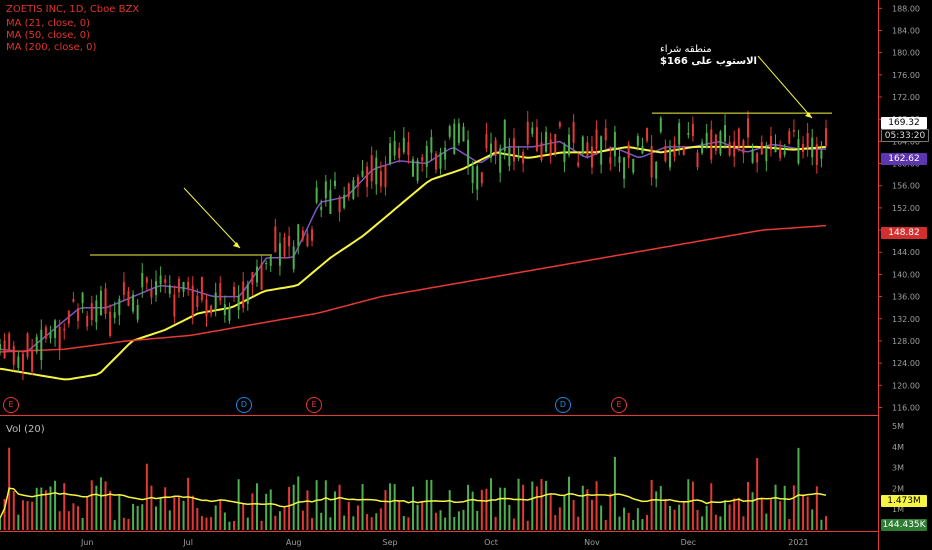  I want to click on ma21-legend: MA (21, close, 0), so click(48, 23).